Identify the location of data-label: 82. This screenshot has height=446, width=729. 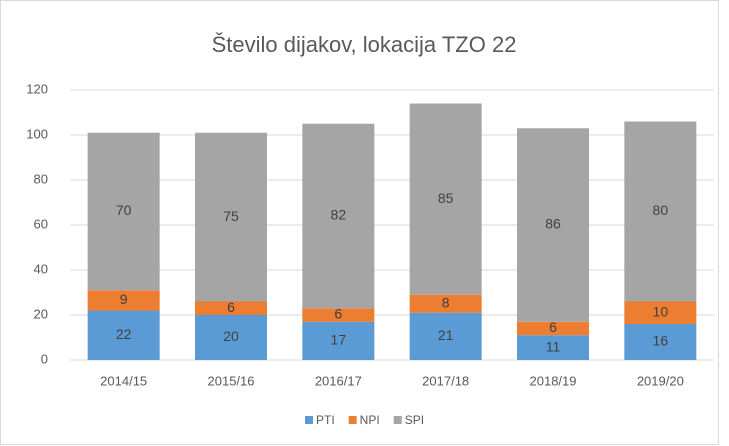
(339, 215).